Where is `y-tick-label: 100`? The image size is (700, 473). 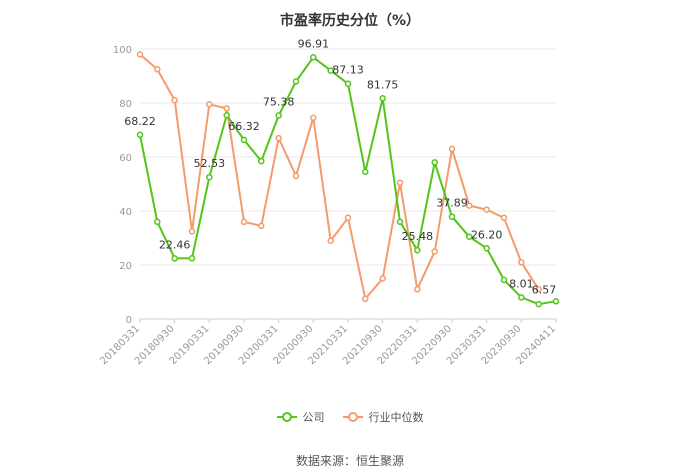 y-tick-label: 100 is located at coordinates (122, 50).